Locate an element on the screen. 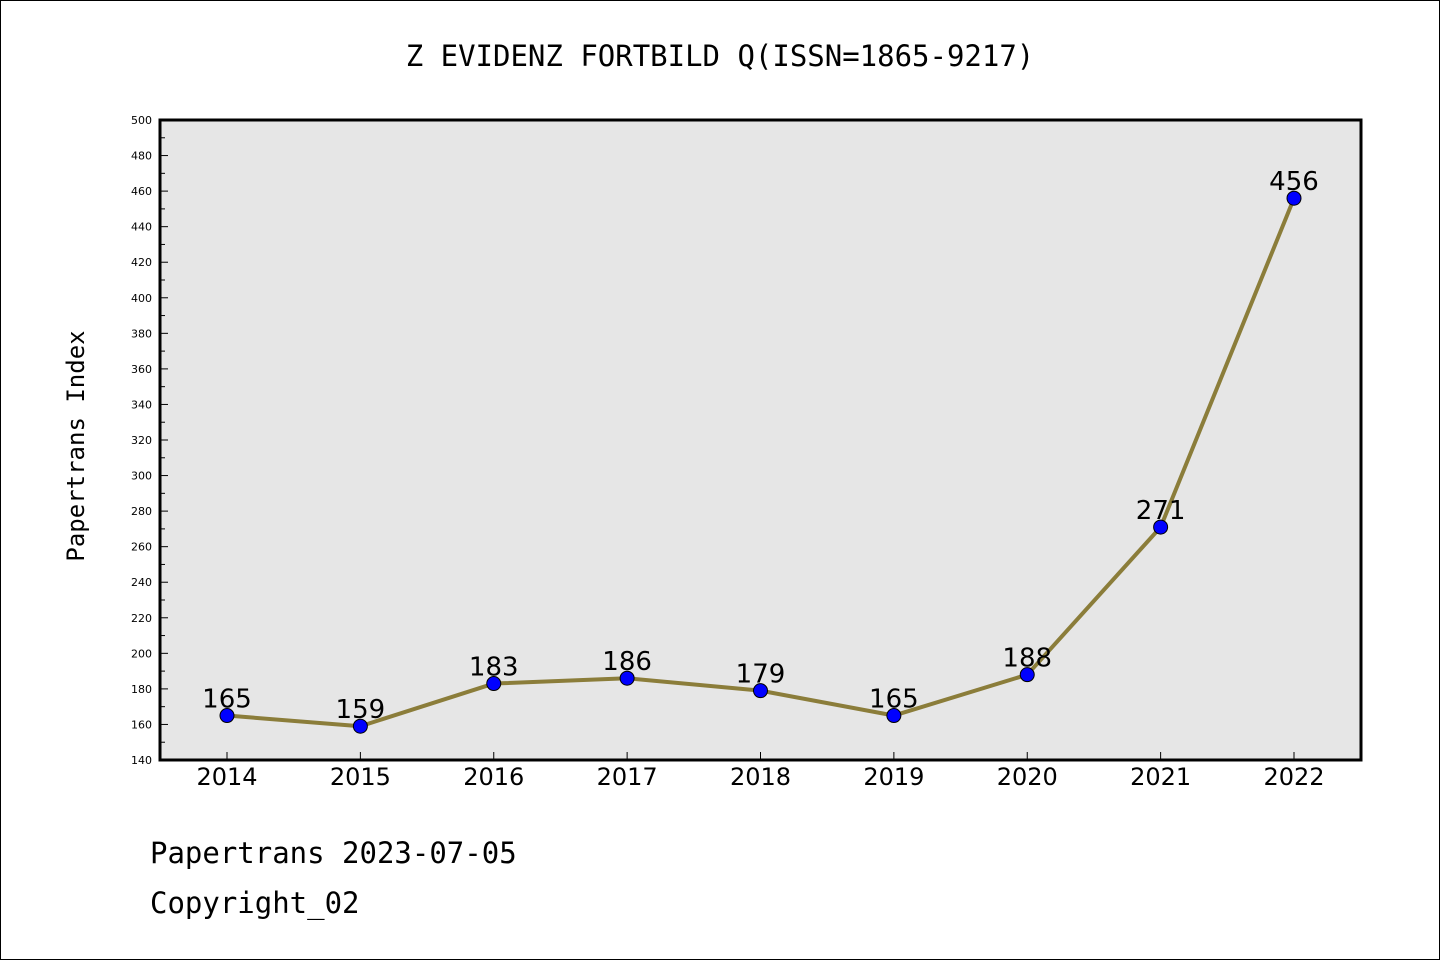 This screenshot has width=1440, height=960. y-tick-label: 400 is located at coordinates (141, 298).